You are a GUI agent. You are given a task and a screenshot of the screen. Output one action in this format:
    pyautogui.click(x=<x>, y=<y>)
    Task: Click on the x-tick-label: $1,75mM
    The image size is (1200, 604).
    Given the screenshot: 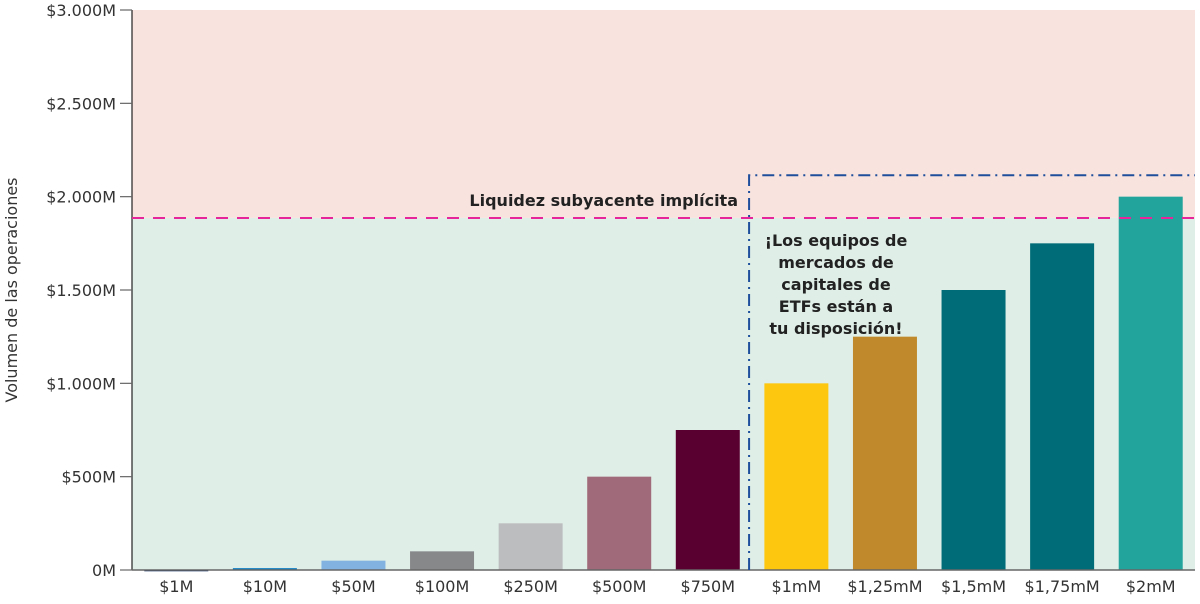 What is the action you would take?
    pyautogui.click(x=1062, y=586)
    